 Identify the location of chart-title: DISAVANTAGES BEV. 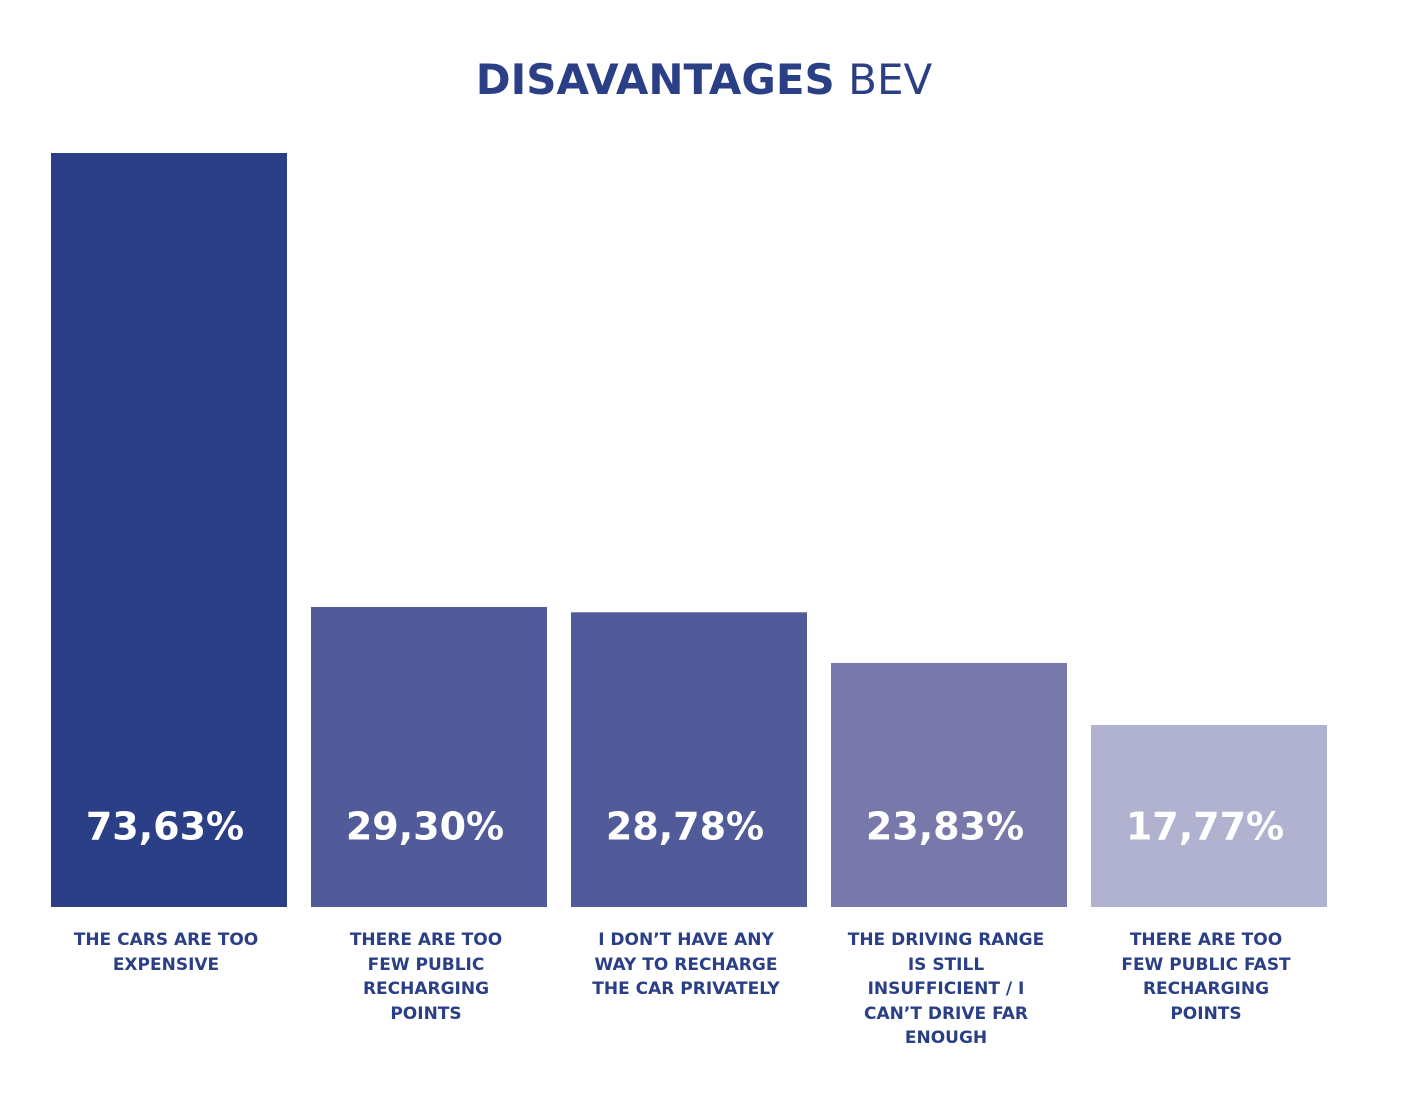
(704, 79).